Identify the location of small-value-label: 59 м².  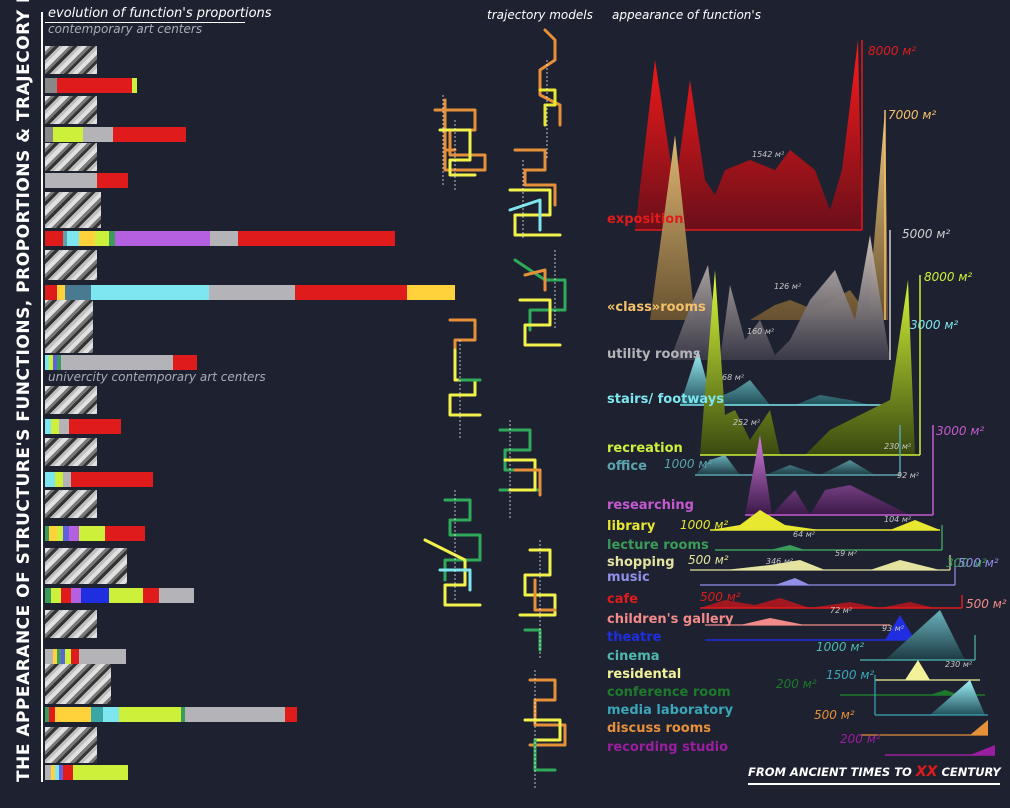
(846, 553).